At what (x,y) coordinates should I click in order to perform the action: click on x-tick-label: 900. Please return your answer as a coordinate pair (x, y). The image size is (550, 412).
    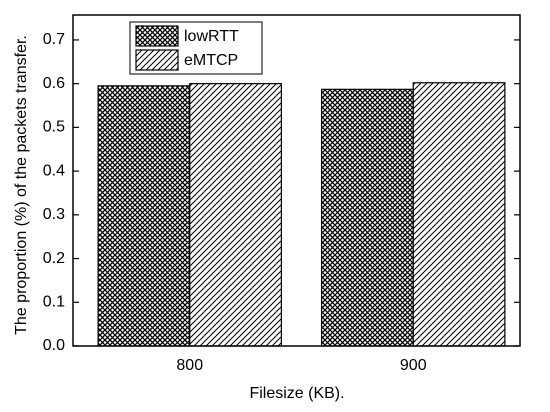
    Looking at the image, I should click on (413, 365).